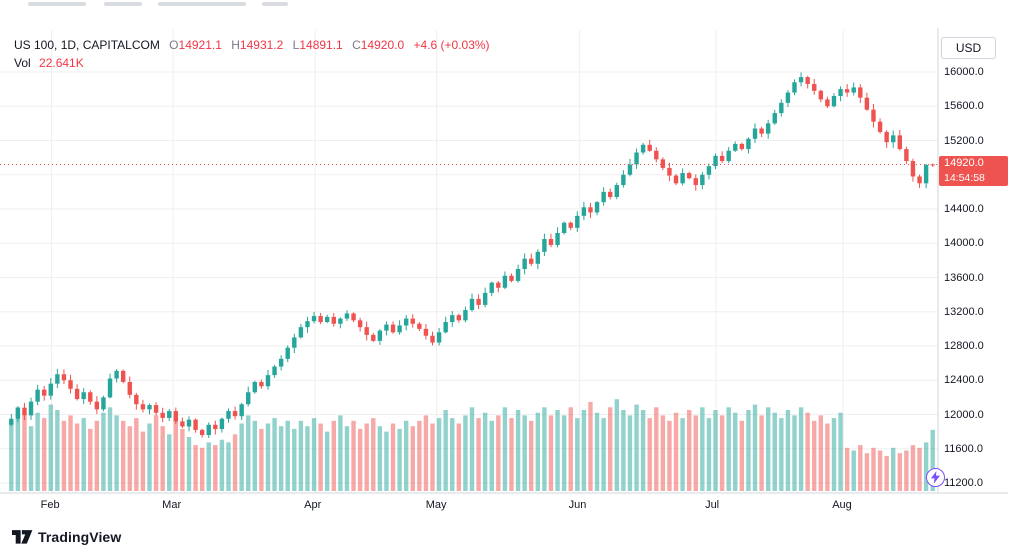  I want to click on last-price-value: 14920.0, so click(964, 163).